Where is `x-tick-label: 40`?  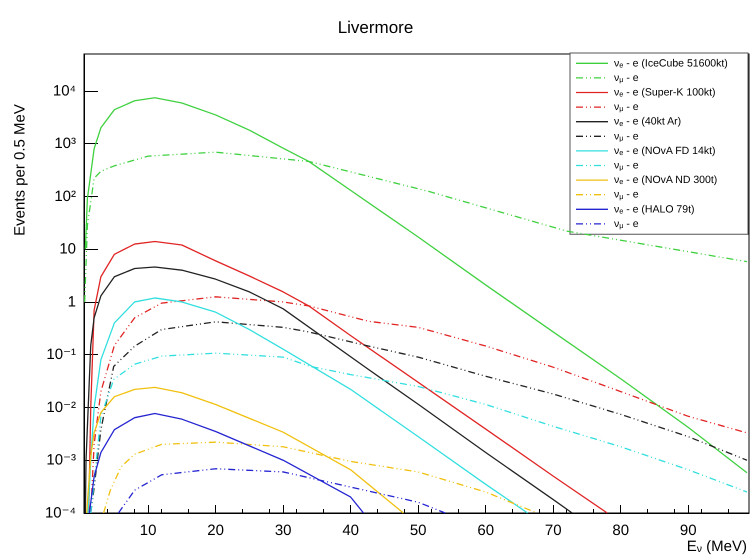 x-tick-label: 40 is located at coordinates (351, 530).